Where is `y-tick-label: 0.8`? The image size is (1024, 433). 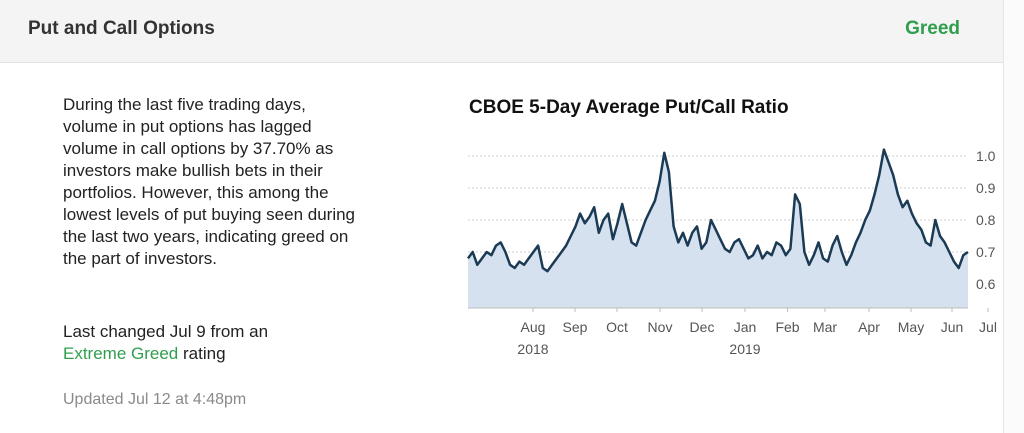
y-tick-label: 0.8 is located at coordinates (986, 220).